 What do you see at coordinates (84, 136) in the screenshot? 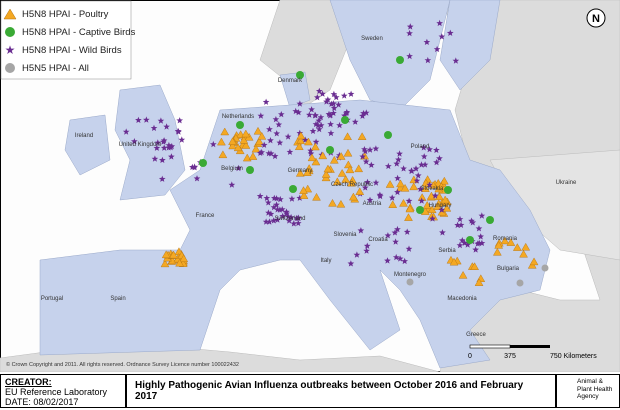
I see `country-label: Ireland` at bounding box center [84, 136].